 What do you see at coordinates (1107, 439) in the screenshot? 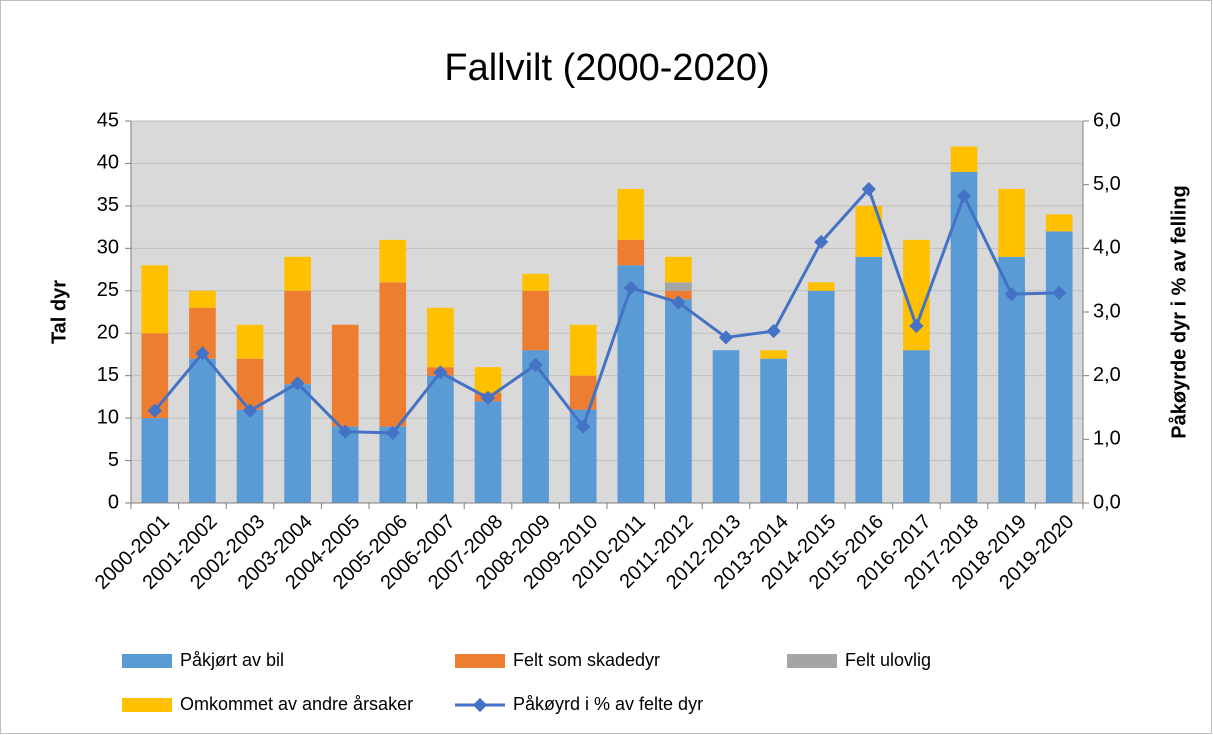
I see `y2-tick-label: 1,0` at bounding box center [1107, 439].